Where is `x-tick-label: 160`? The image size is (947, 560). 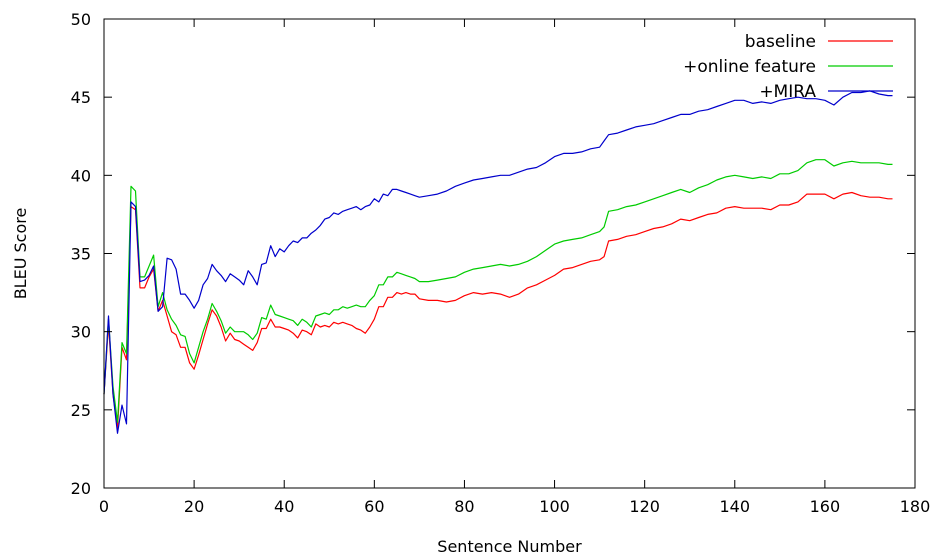
x-tick-label: 160 is located at coordinates (825, 506).